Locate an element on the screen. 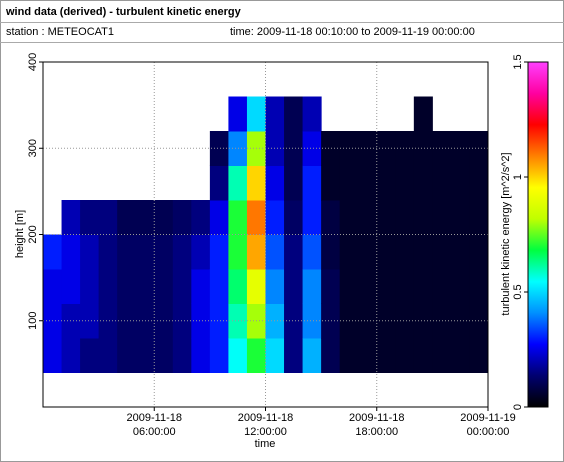 The height and width of the screenshot is (462, 564). station: station : METEOCAT1 is located at coordinates (60, 32).